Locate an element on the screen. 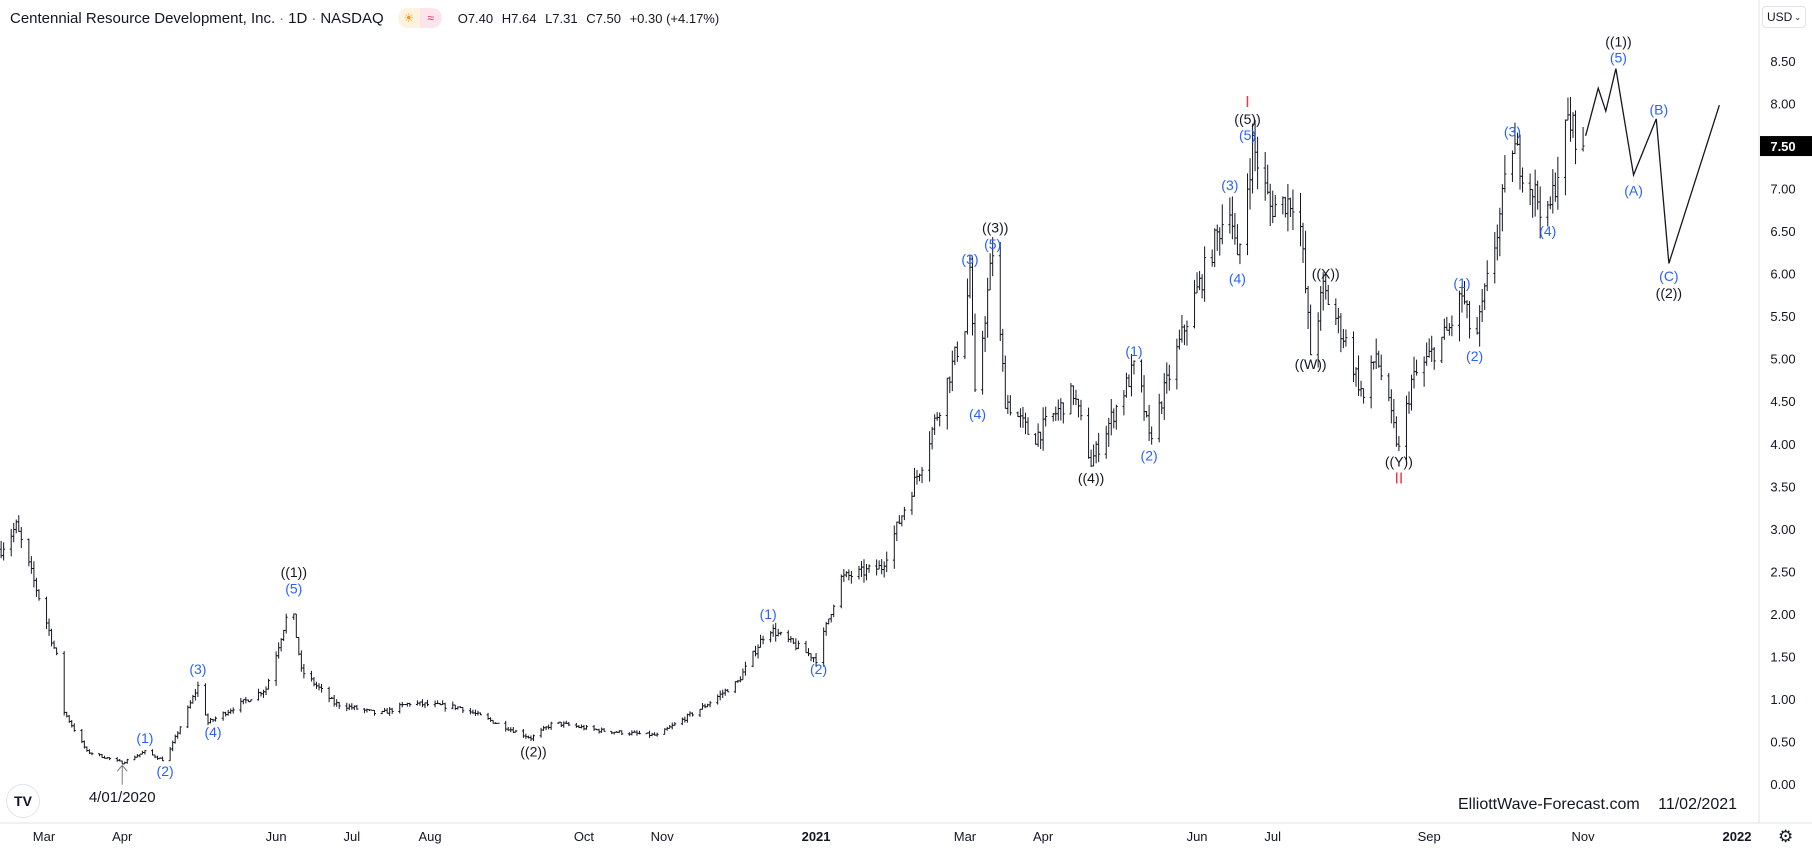 Image resolution: width=1812 pixels, height=851 pixels. price-tick-label: 5.50 is located at coordinates (1782, 316).